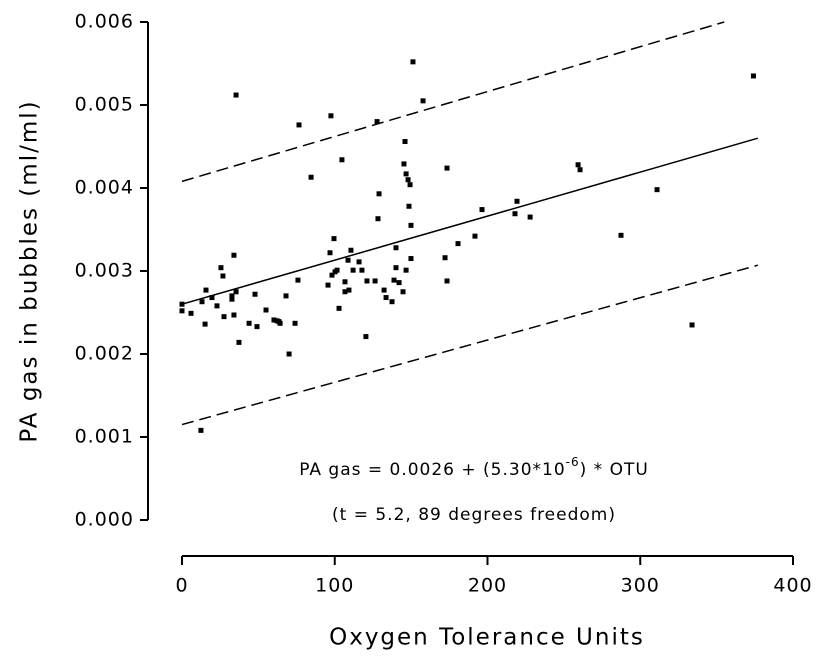 This screenshot has width=818, height=666. I want to click on y-tick-label: 0.000, so click(104, 520).